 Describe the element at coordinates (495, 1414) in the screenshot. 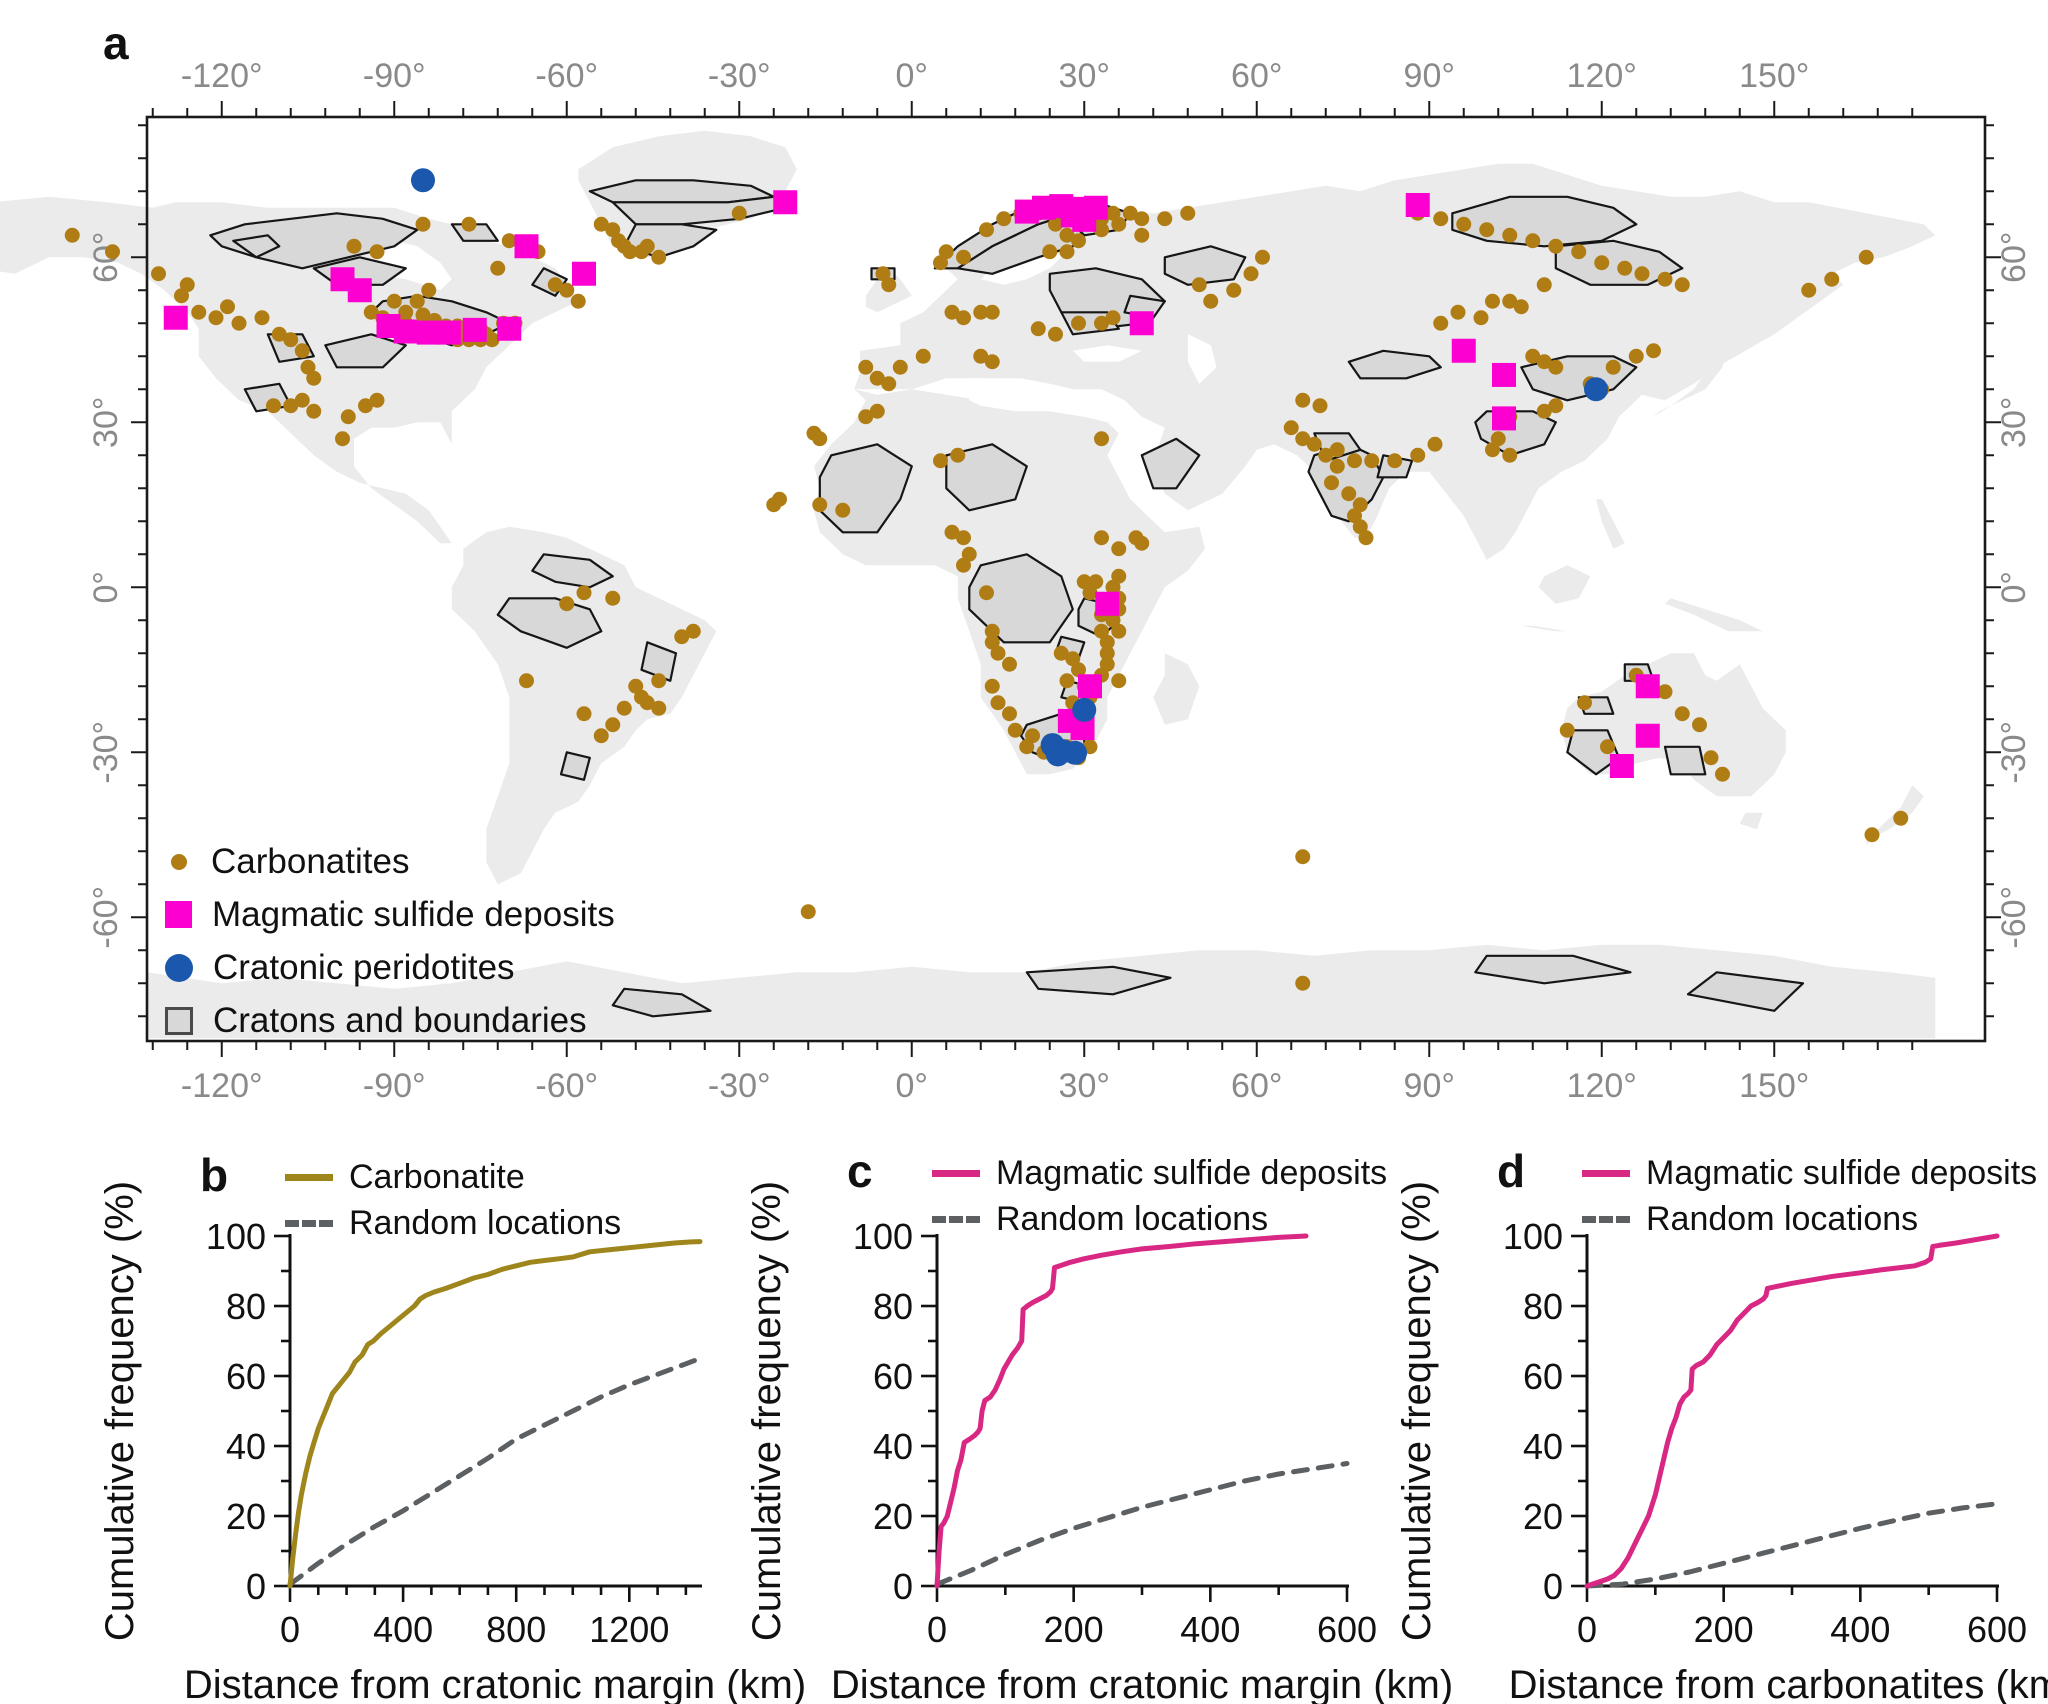

I see `series-carbonatite` at that location.